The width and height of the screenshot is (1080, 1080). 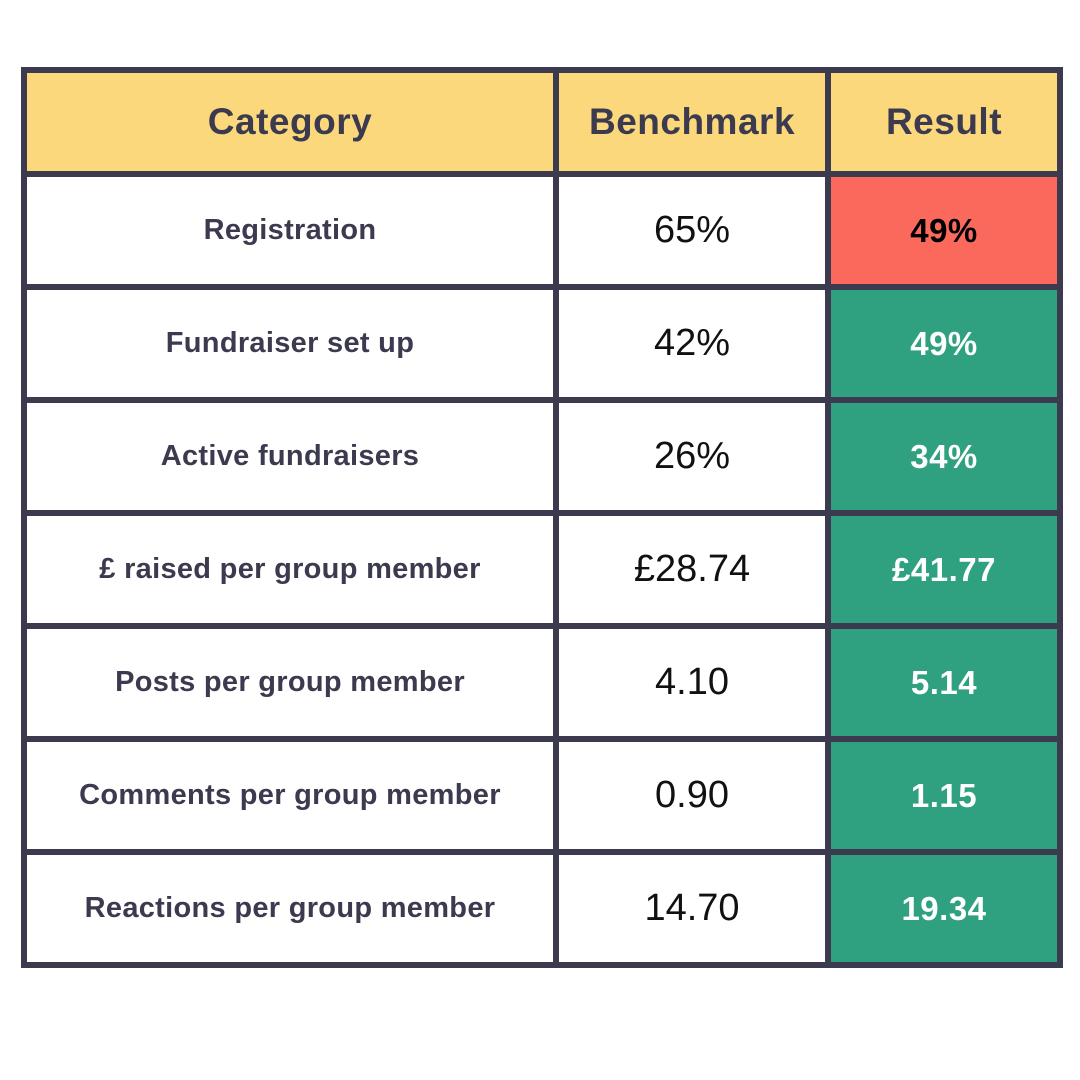 What do you see at coordinates (944, 122) in the screenshot?
I see `column-header-result: Result` at bounding box center [944, 122].